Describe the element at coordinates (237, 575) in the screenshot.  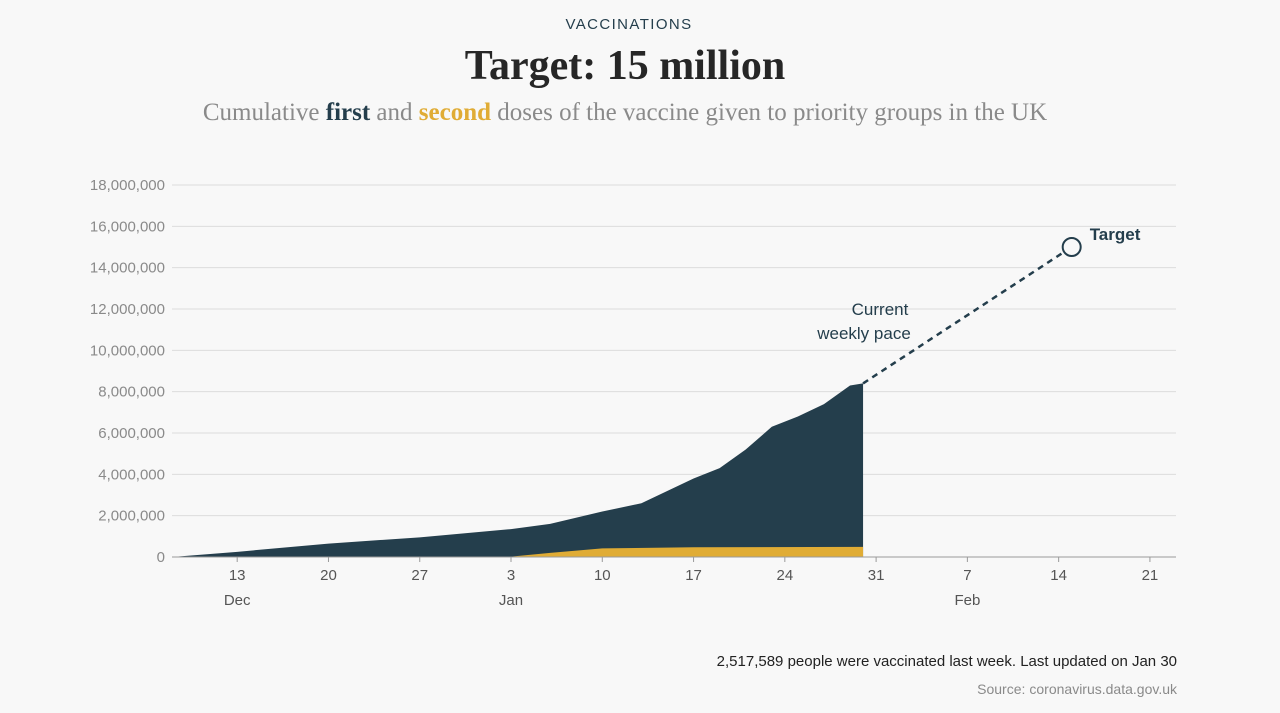
I see `x-tick-label: 13` at that location.